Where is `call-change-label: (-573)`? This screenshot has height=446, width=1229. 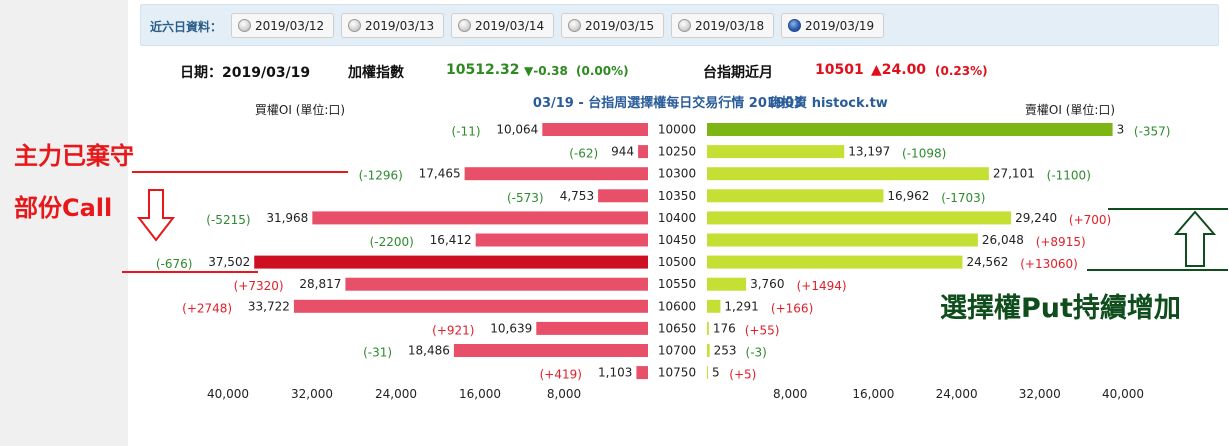
call-change-label: (-573) is located at coordinates (525, 198).